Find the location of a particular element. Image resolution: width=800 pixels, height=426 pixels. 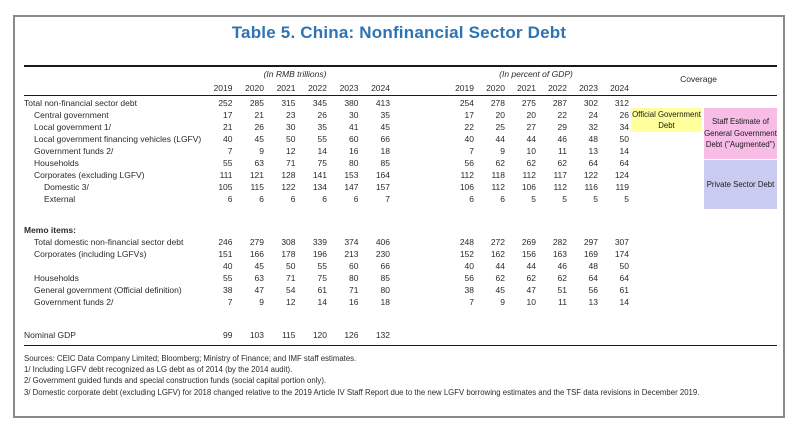

cell-rmb is located at coordinates (312, 230).